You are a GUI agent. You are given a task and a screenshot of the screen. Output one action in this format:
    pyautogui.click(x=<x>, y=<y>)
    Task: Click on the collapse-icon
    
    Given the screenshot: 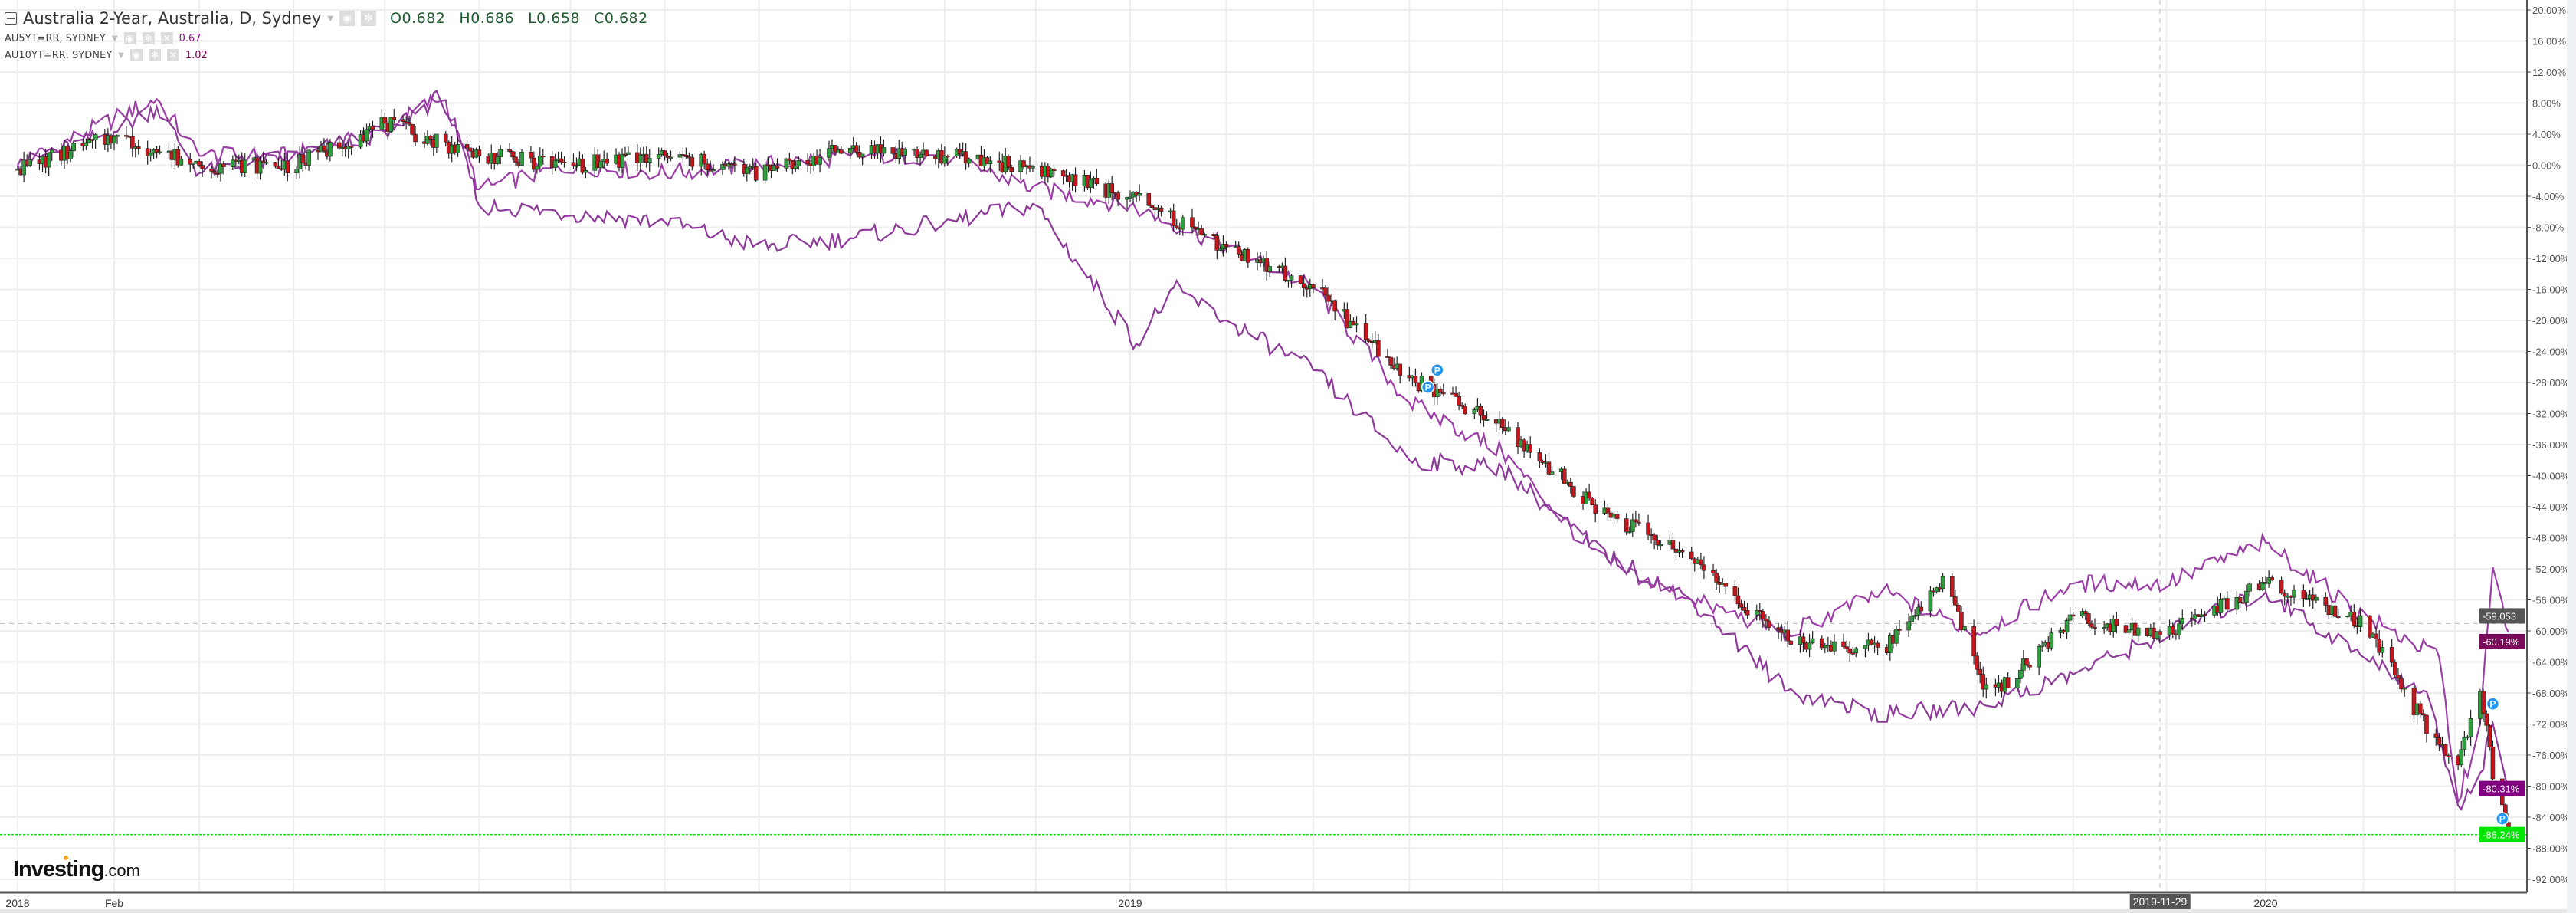 What is the action you would take?
    pyautogui.click(x=11, y=18)
    